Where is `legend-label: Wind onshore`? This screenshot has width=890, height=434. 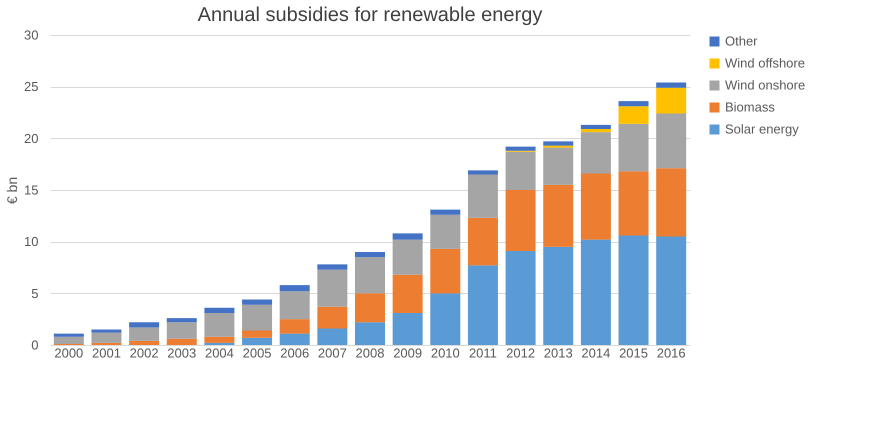 legend-label: Wind onshore is located at coordinates (765, 85).